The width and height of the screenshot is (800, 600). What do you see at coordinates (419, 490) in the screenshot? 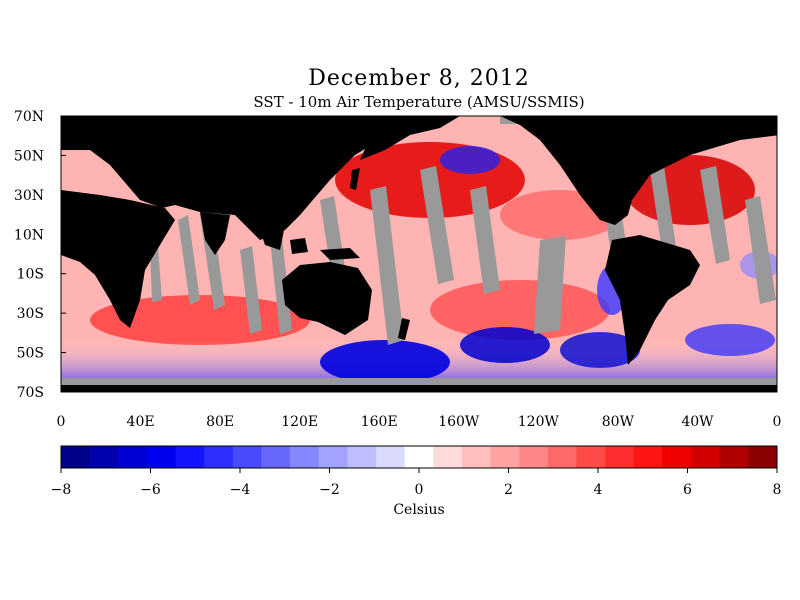
I see `colorbar-tick-label: 0` at bounding box center [419, 490].